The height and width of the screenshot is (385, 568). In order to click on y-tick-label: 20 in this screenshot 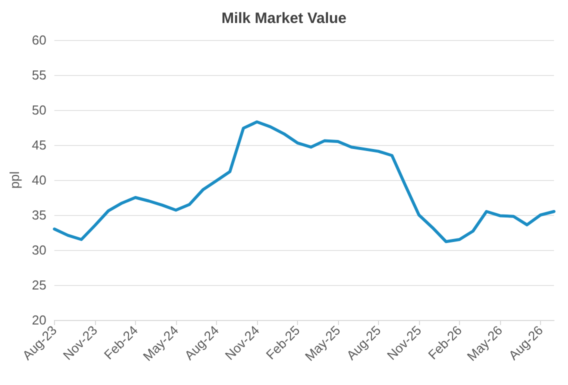, I will do `click(39, 320)`.